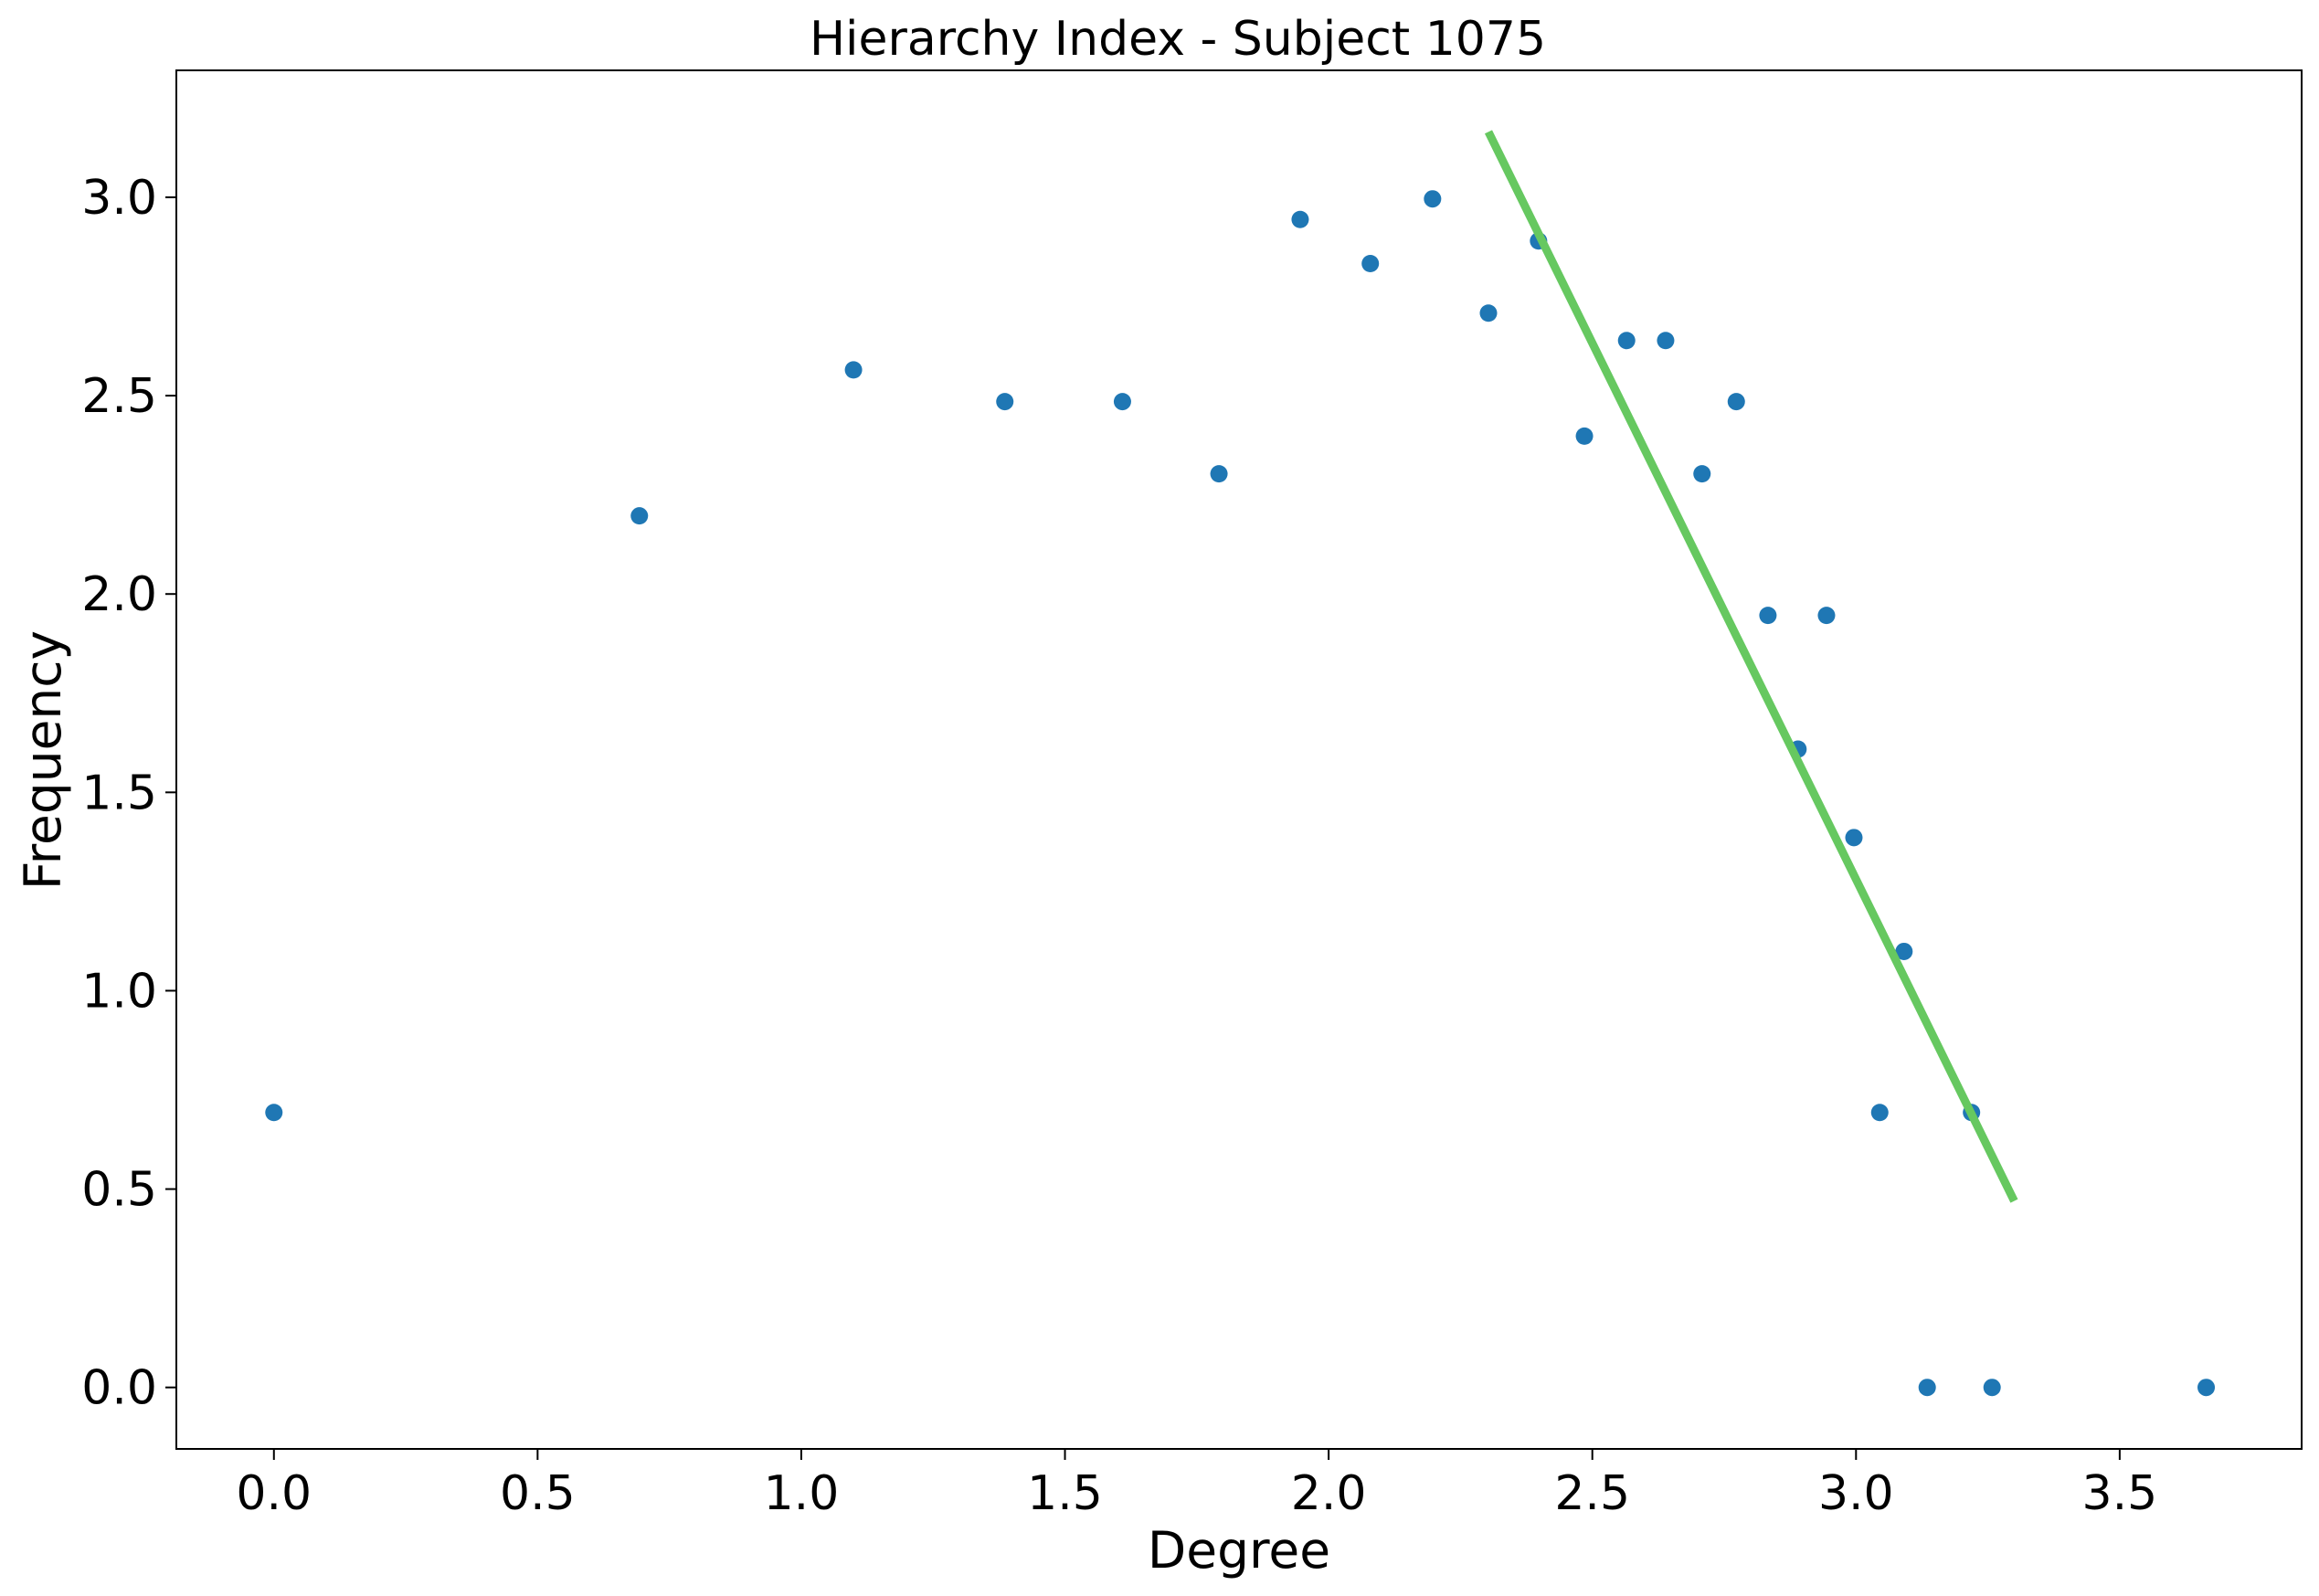 The image size is (2319, 1596). I want to click on x-tick-label: 0.0, so click(274, 1493).